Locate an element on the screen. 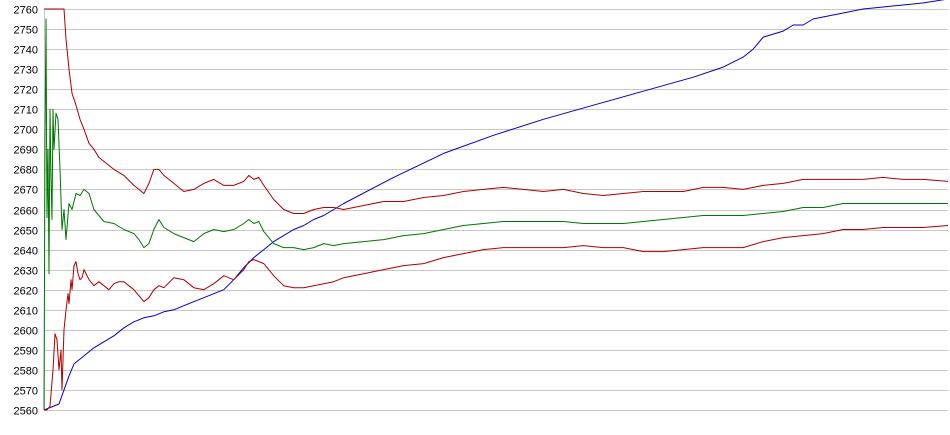  y-tick-label: 2760 is located at coordinates (26, 11).